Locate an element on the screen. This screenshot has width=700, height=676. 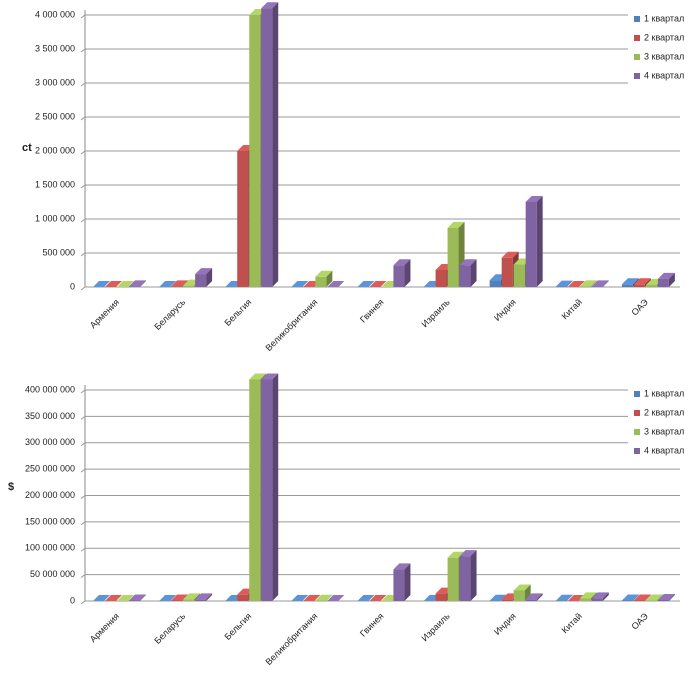
y-tick-label: 400 000 000 is located at coordinates (50, 389).